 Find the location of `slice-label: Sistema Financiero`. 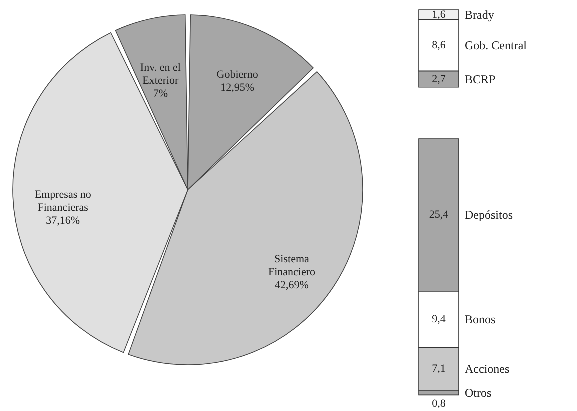

slice-label: Sistema Financiero is located at coordinates (292, 265).